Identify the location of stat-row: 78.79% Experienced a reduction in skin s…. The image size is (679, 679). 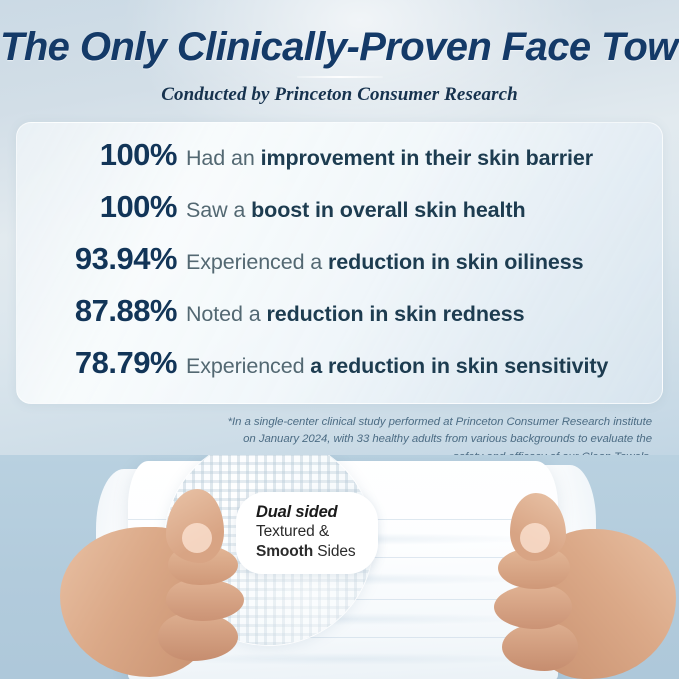
(339, 371).